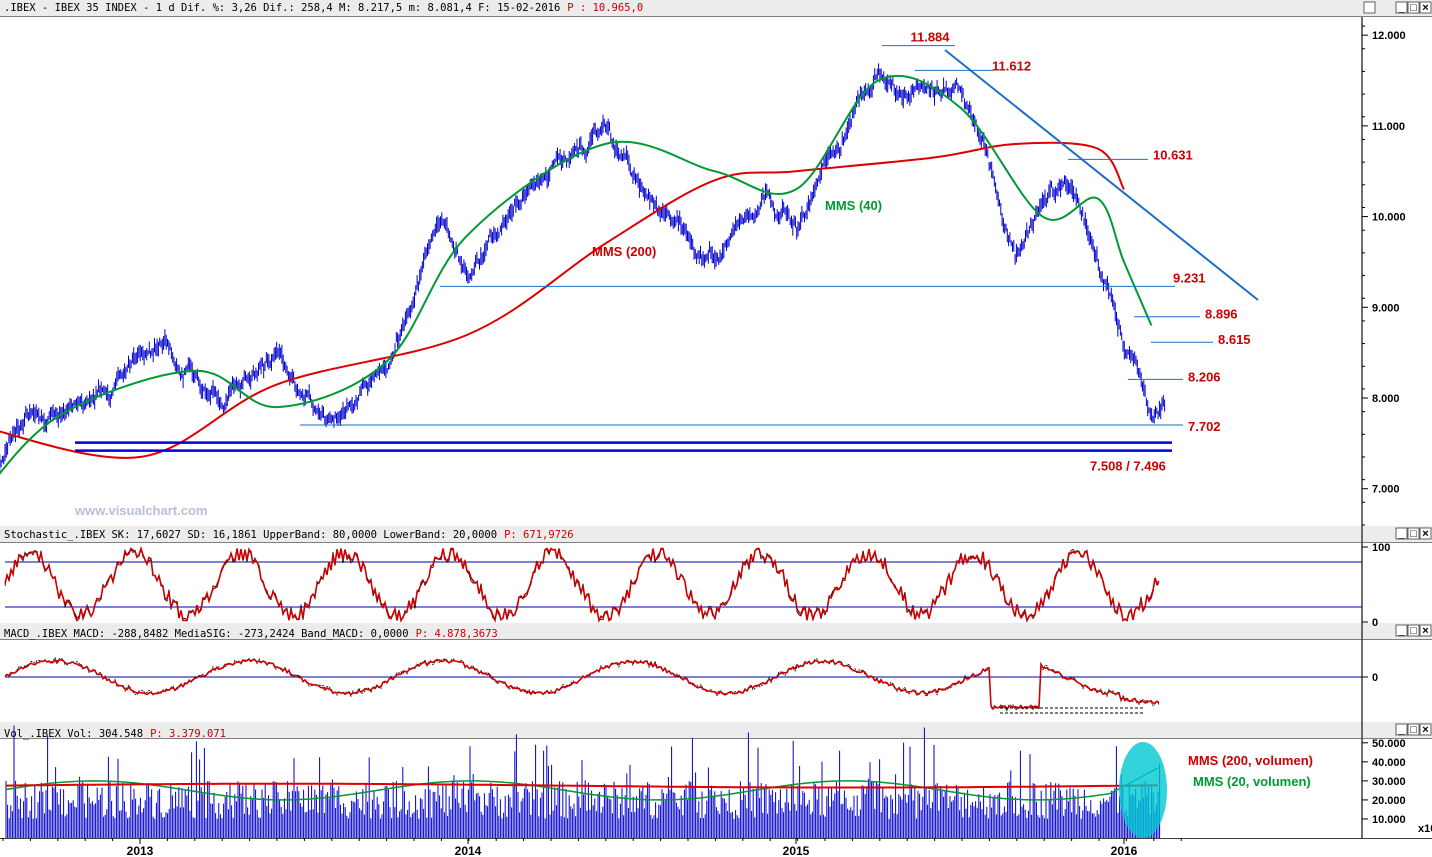 The image size is (1432, 857). What do you see at coordinates (1386, 399) in the screenshot?
I see `price-tick-label: 8.000` at bounding box center [1386, 399].